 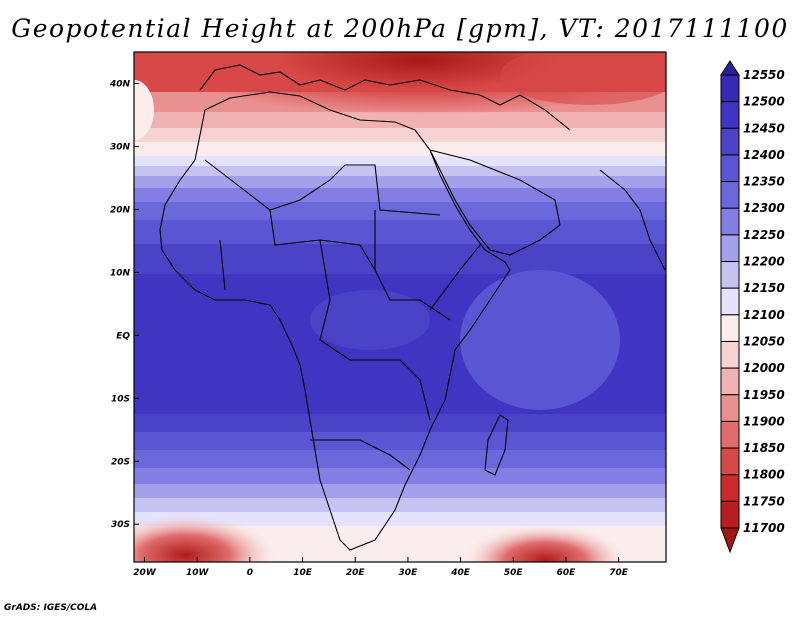 What do you see at coordinates (764, 395) in the screenshot?
I see `colorbar-label: 11950` at bounding box center [764, 395].